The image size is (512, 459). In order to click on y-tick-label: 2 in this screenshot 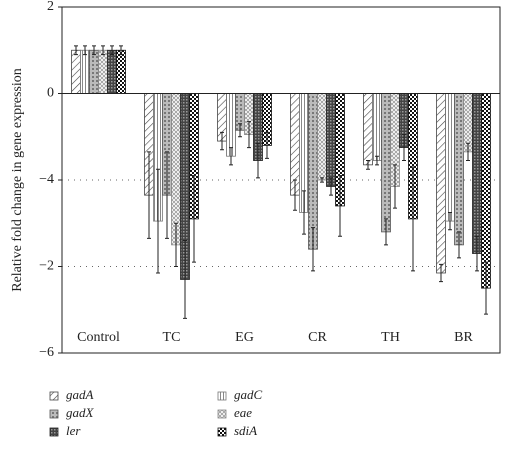, I will do `click(50, 7)`.